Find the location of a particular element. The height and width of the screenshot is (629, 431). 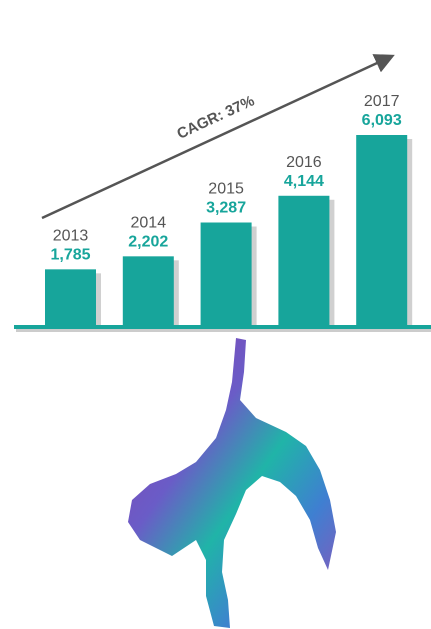

value-label: 3,287 is located at coordinates (226, 208).